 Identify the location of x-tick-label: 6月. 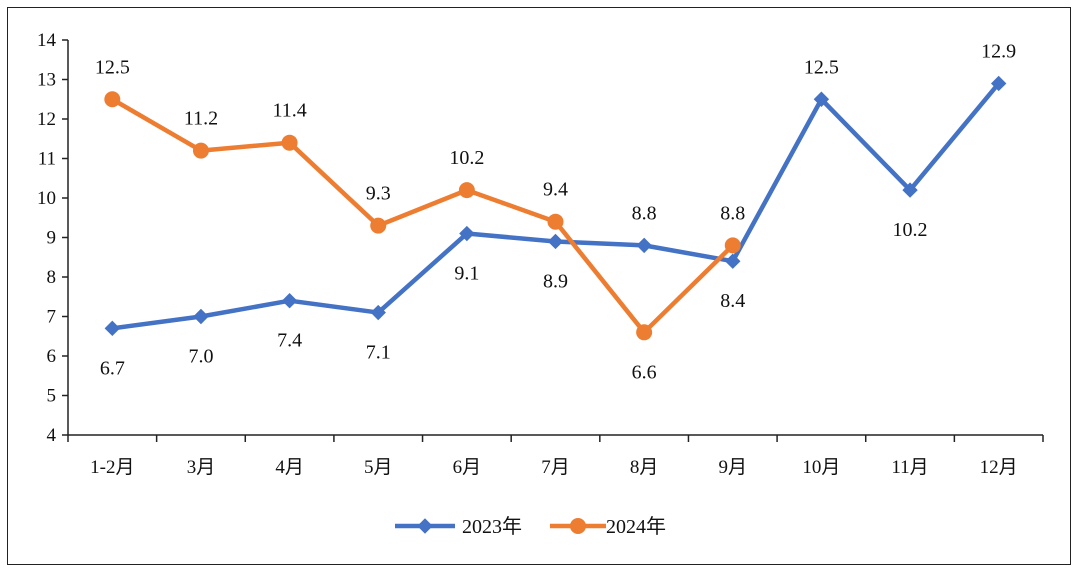
(467, 467).